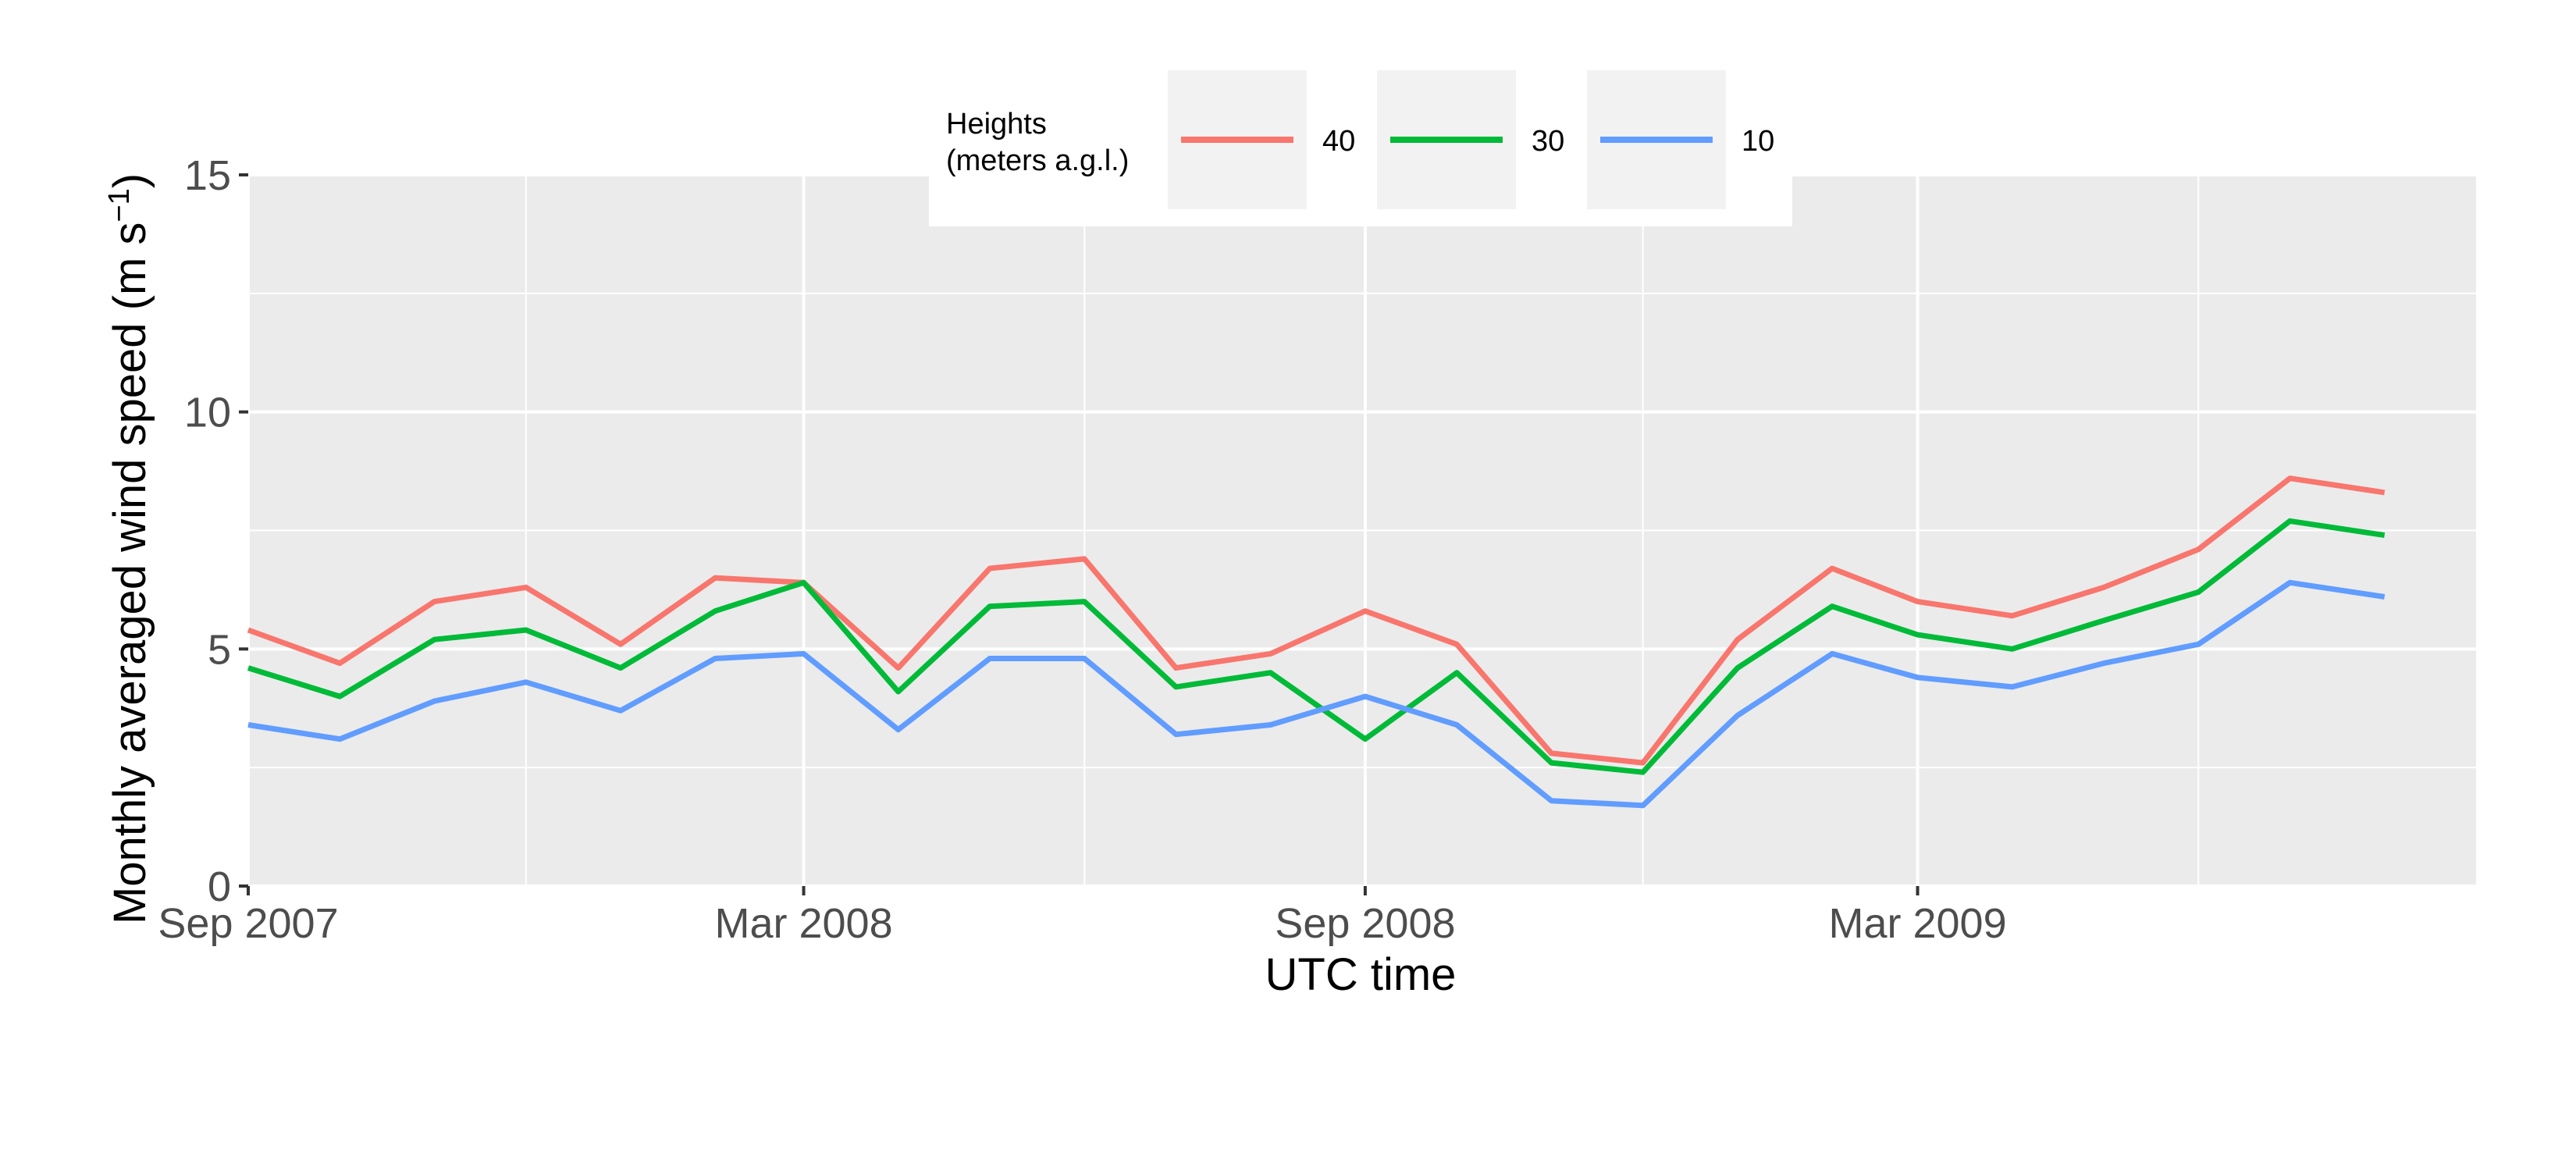  I want to click on legend-title: Heights, so click(996, 124).